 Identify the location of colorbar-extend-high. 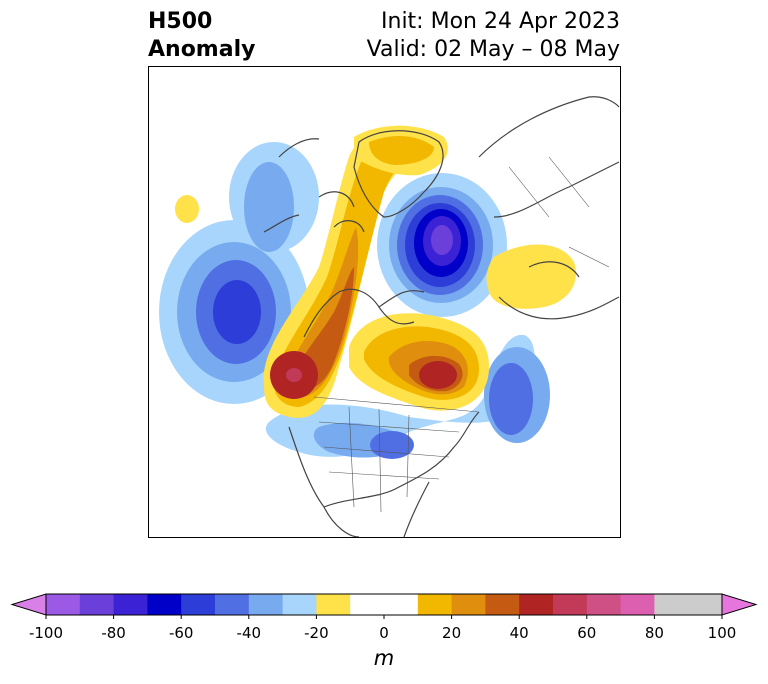
(739, 604).